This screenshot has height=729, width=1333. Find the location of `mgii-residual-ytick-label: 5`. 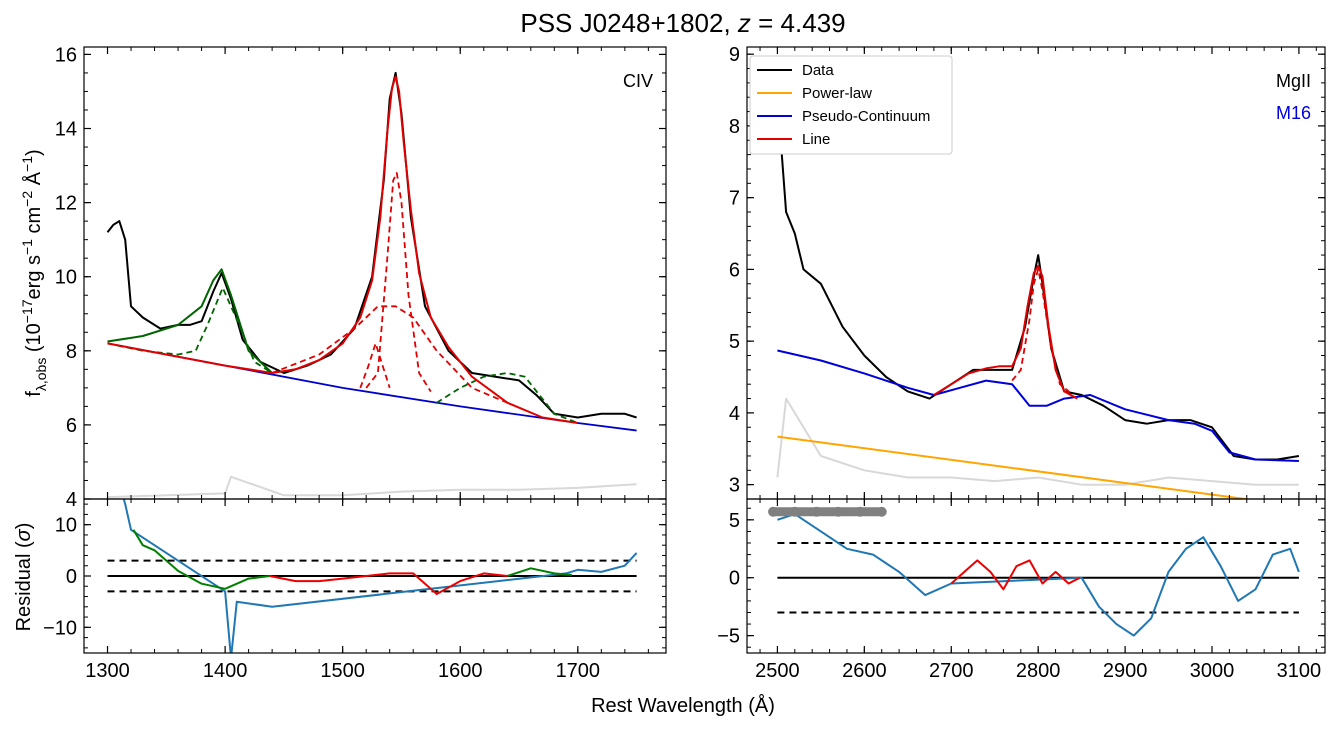

mgii-residual-ytick-label: 5 is located at coordinates (734, 521).